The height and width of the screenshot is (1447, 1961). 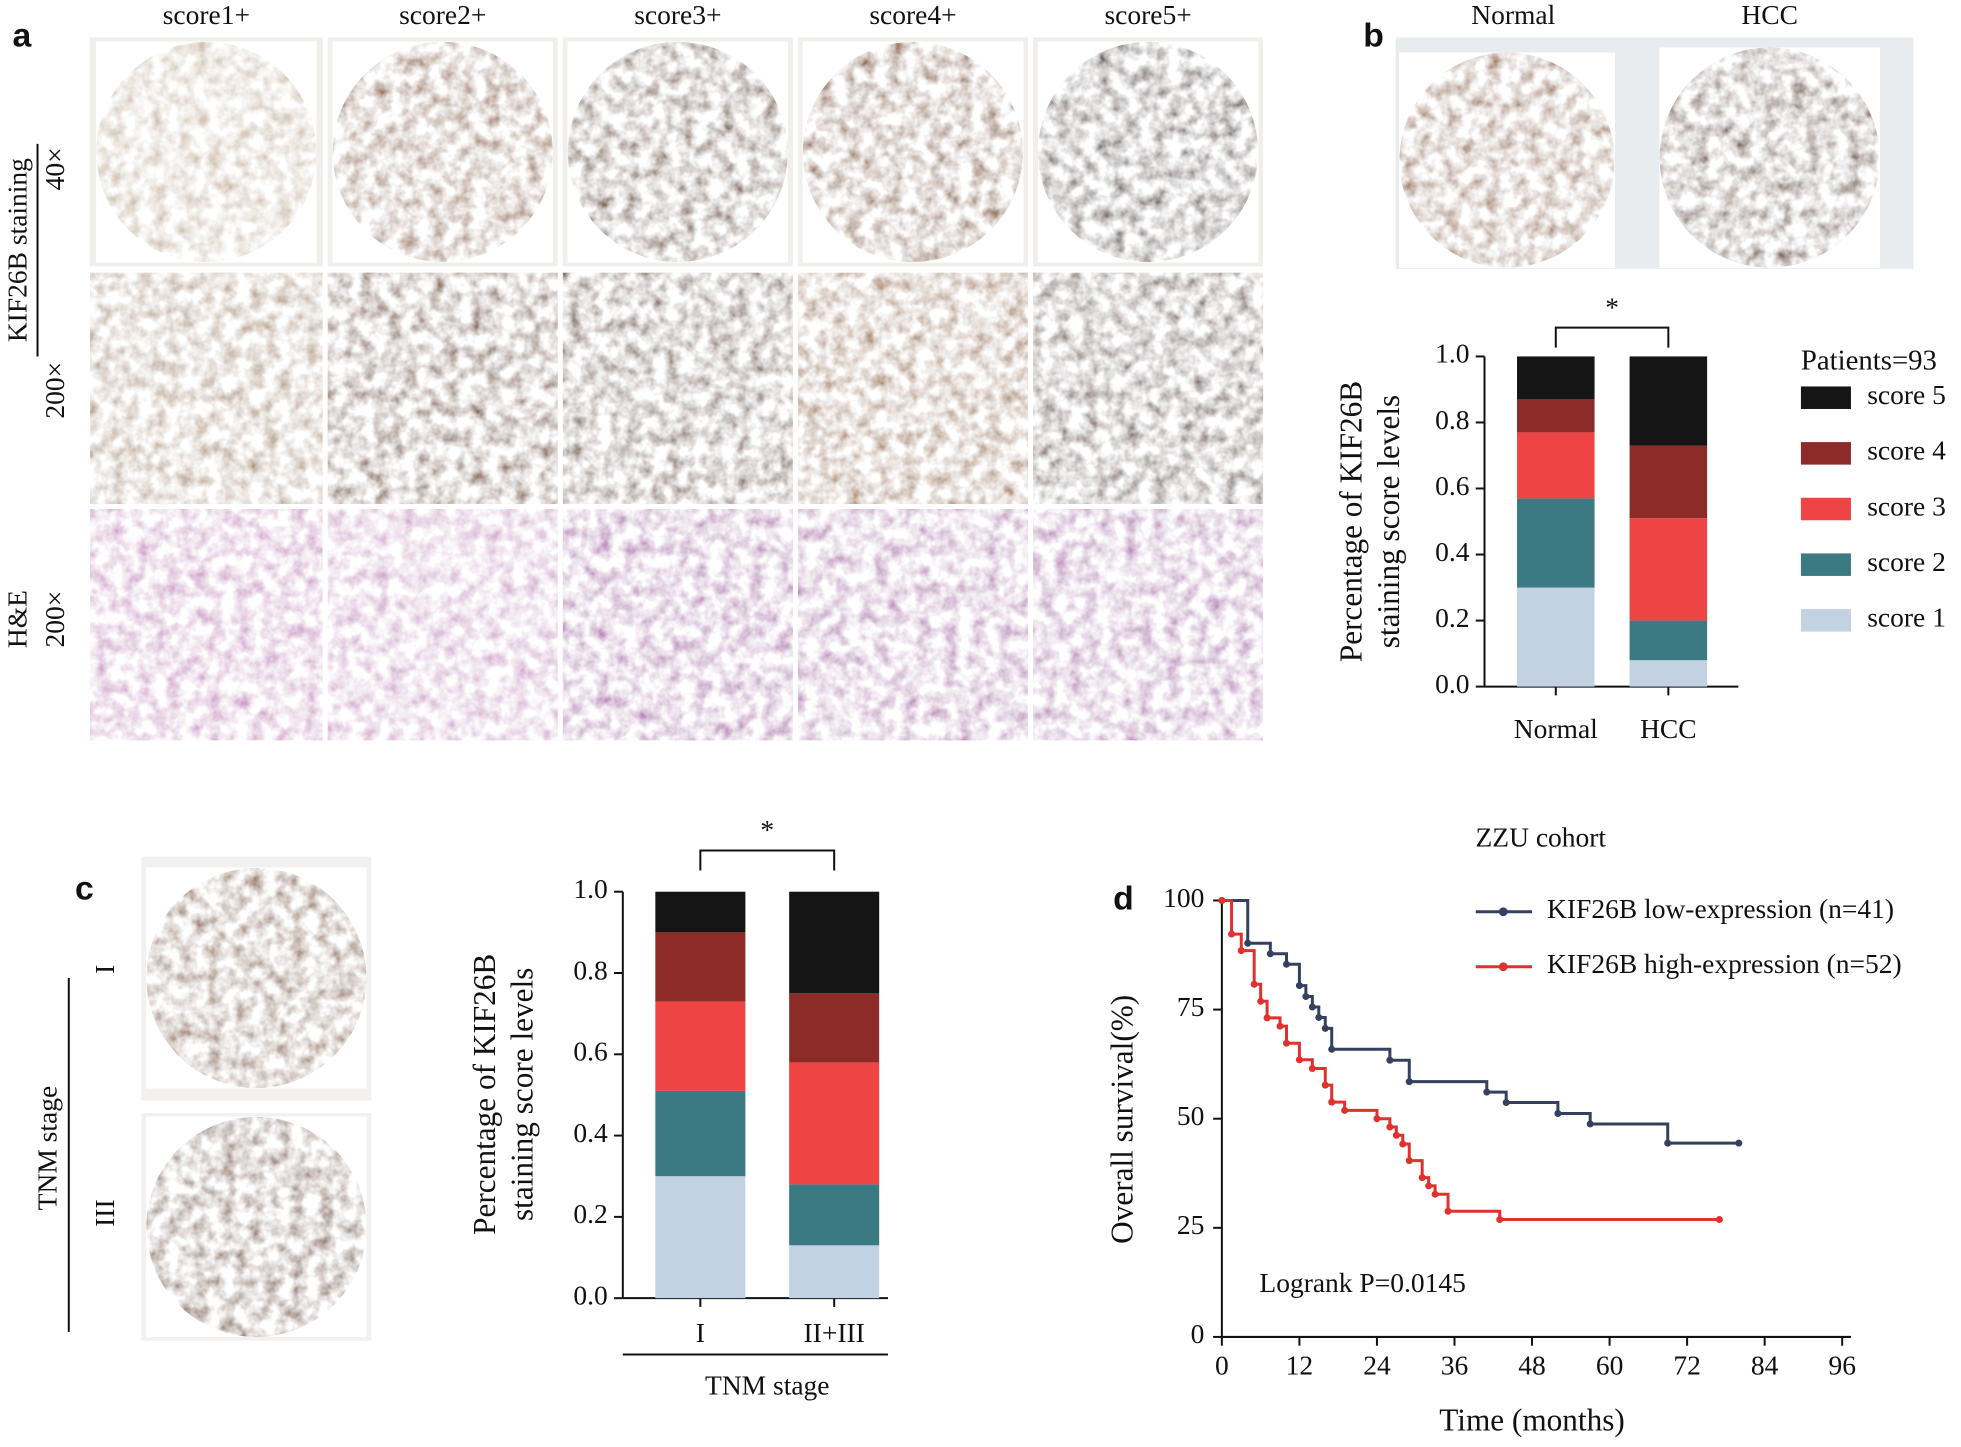 What do you see at coordinates (1540, 837) in the screenshot?
I see `chart-title: ZZU cohort` at bounding box center [1540, 837].